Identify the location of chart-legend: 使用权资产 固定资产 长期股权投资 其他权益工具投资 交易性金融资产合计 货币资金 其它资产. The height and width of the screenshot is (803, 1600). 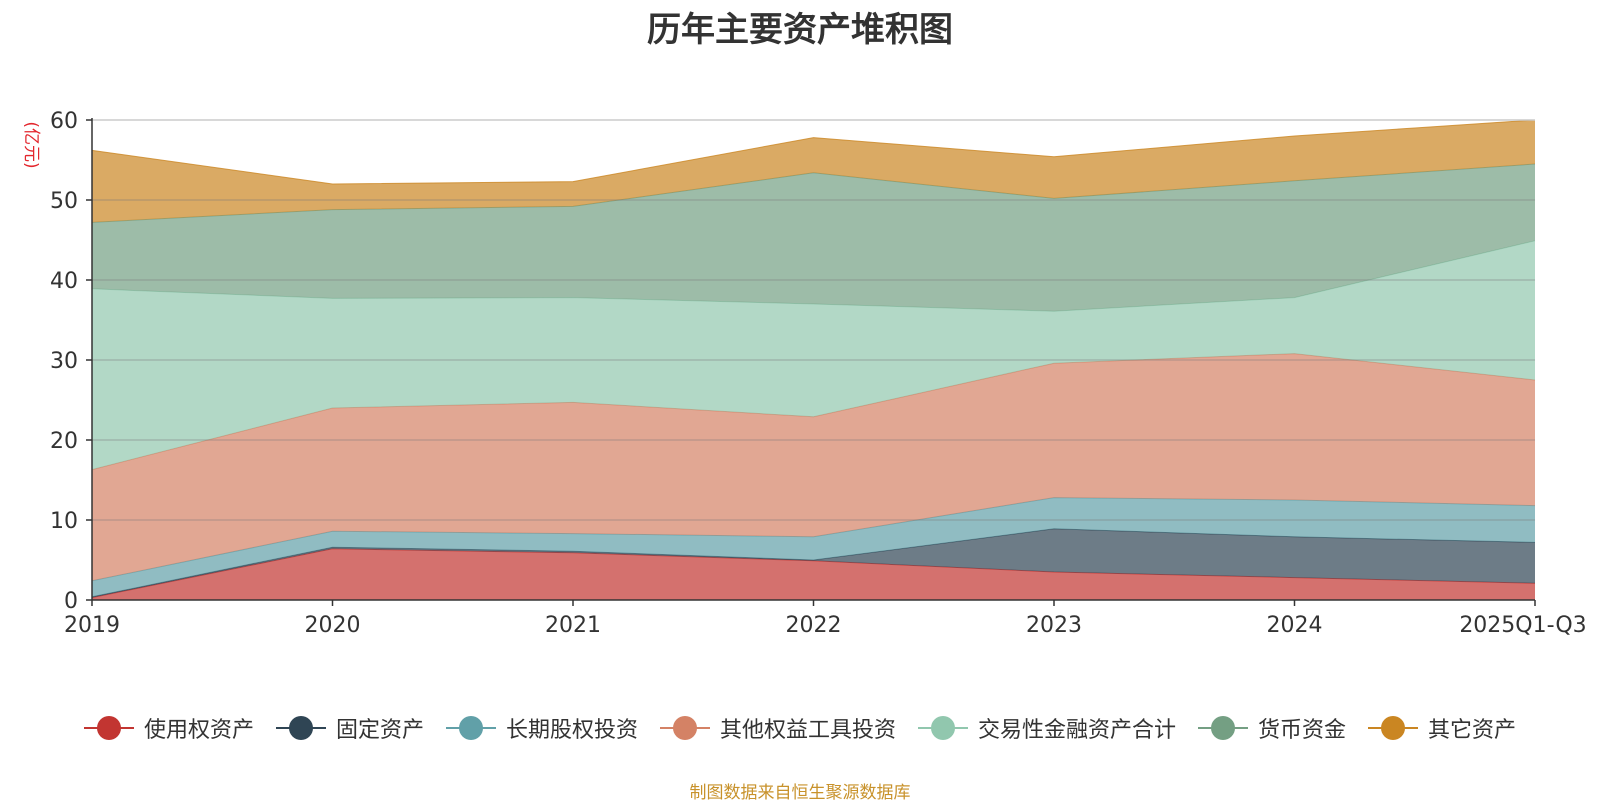
(800, 728).